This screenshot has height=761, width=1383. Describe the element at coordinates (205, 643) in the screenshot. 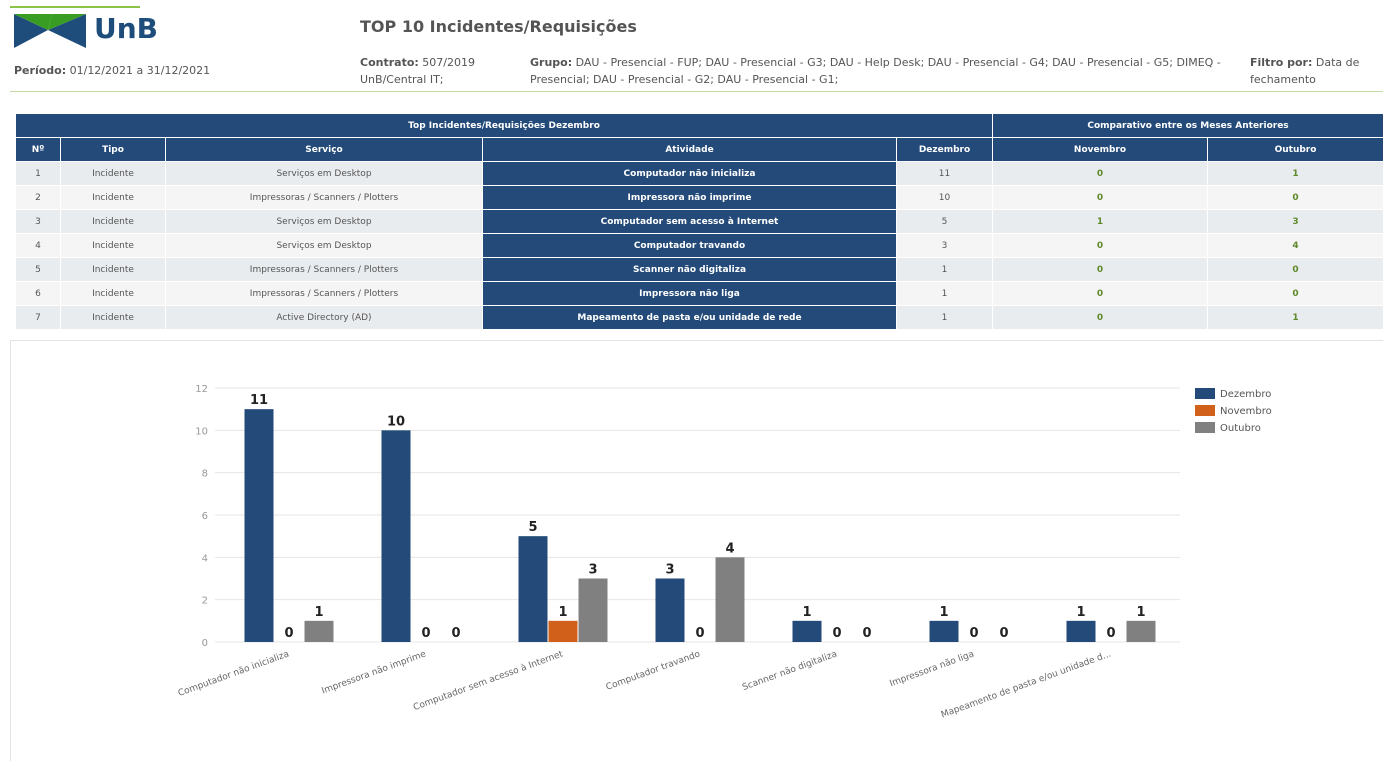

I see `y-tick-label: 0` at that location.